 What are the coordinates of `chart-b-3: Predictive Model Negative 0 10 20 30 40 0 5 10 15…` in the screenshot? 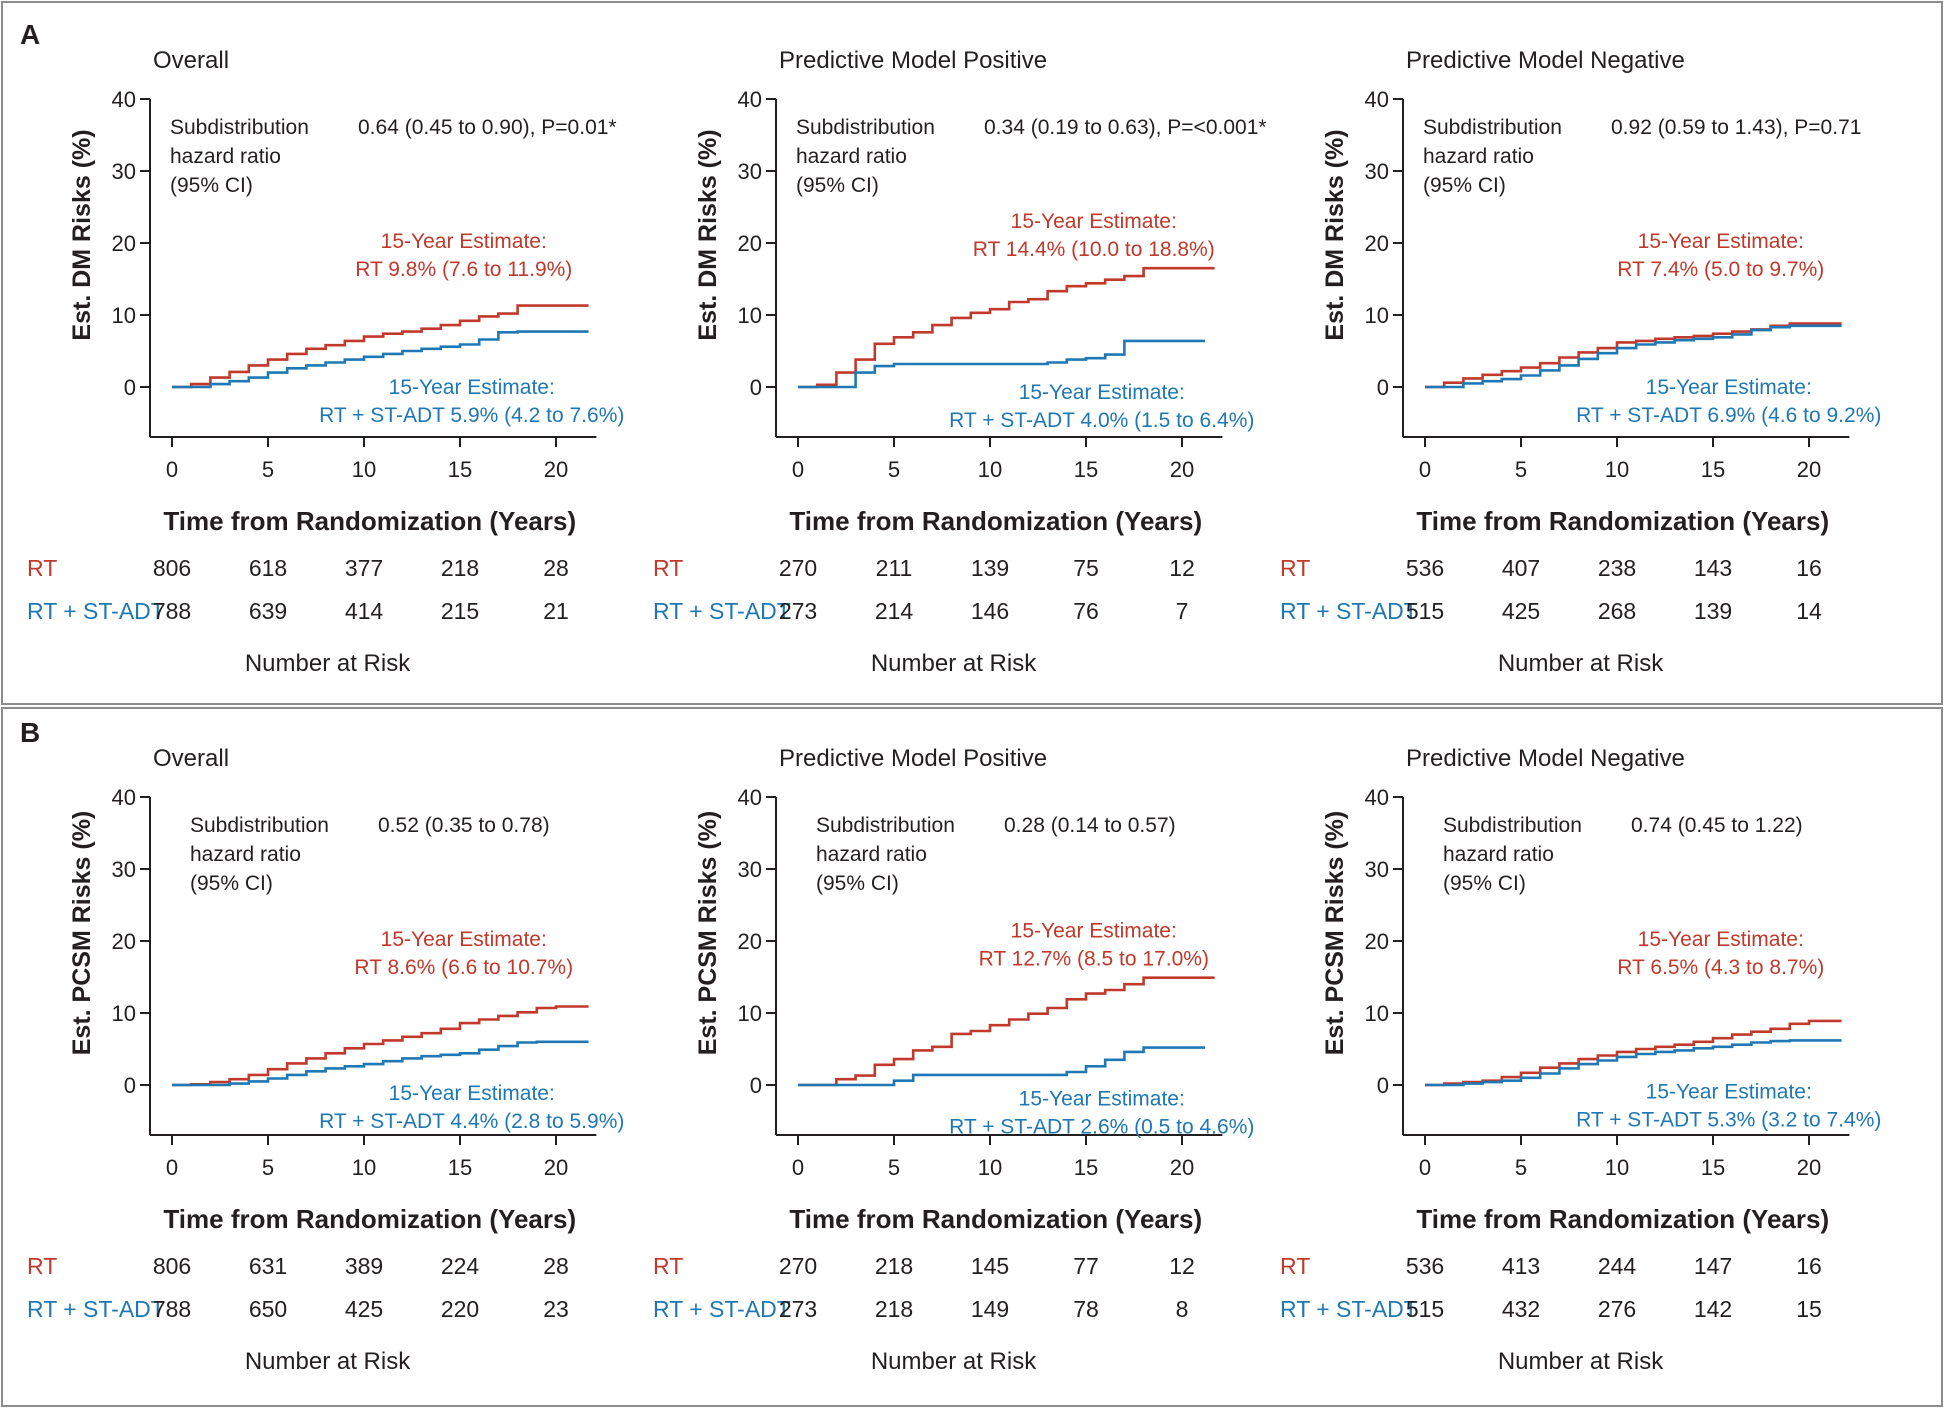 It's located at (1580, 1060).